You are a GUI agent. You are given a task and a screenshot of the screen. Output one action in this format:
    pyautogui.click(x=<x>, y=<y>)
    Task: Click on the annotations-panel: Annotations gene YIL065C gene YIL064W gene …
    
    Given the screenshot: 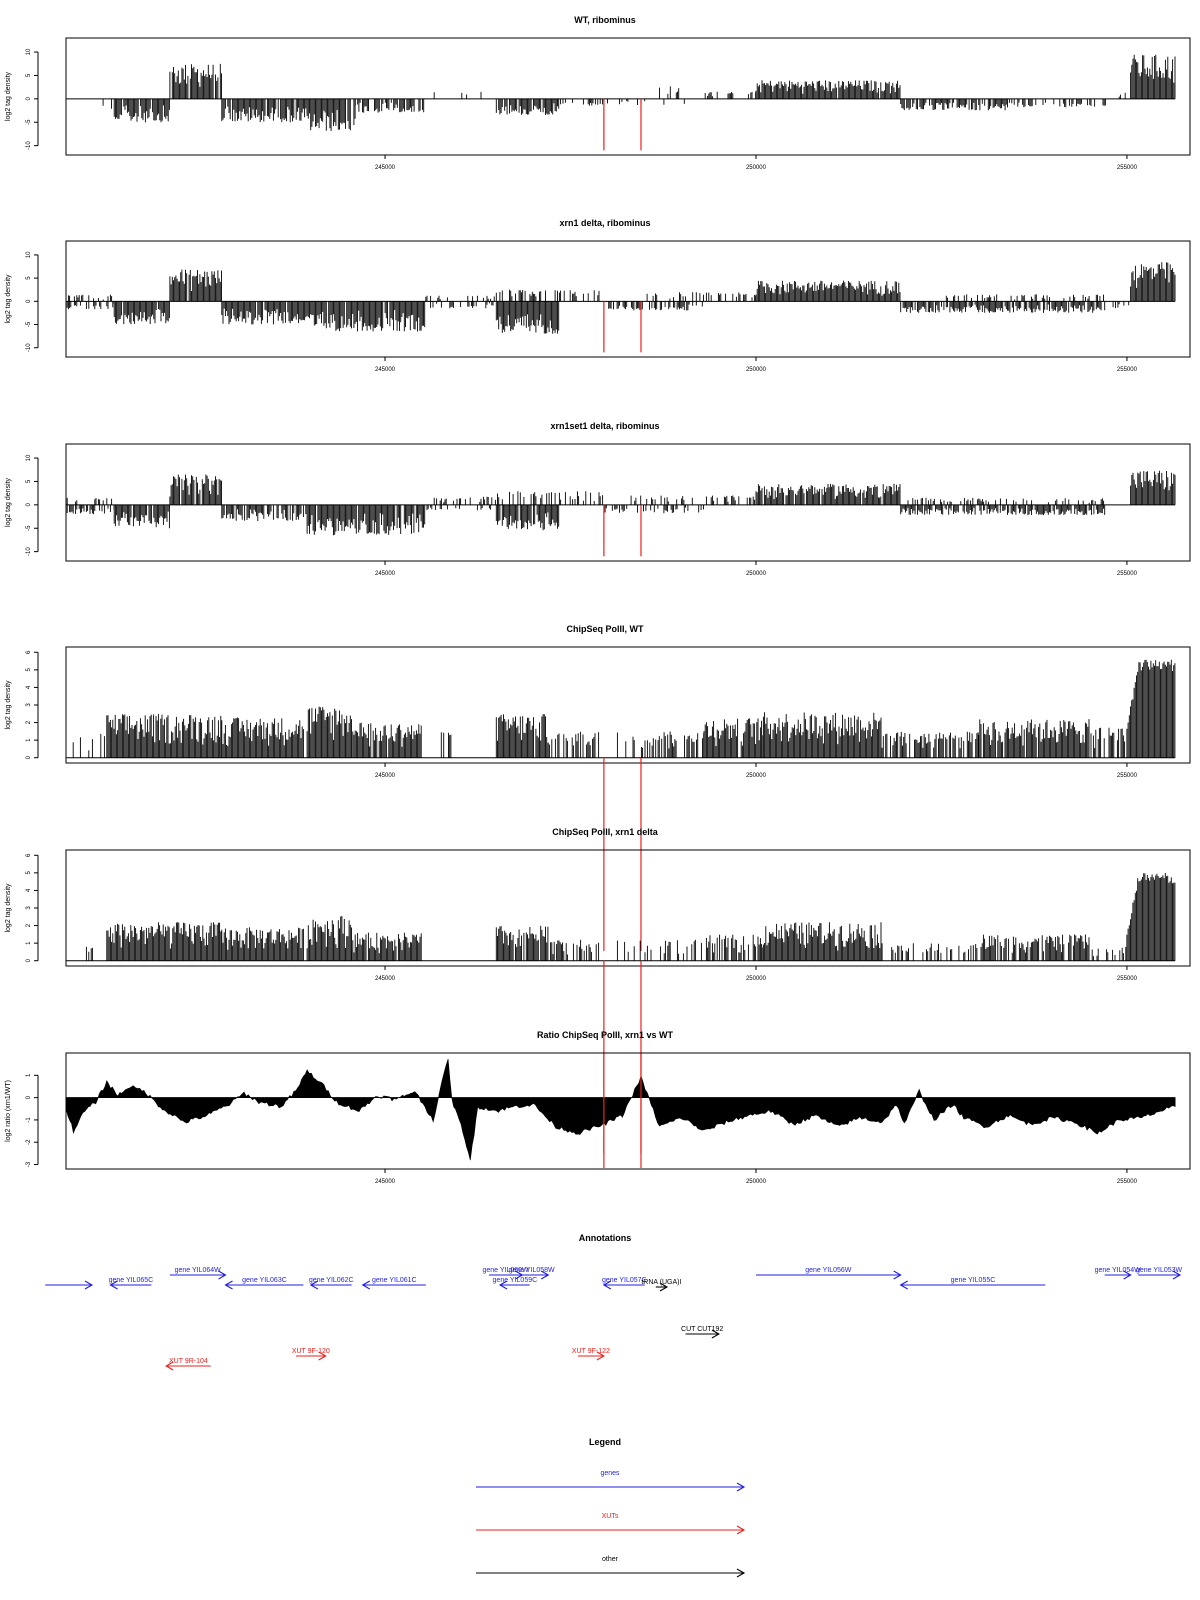 What is the action you would take?
    pyautogui.click(x=614, y=1302)
    